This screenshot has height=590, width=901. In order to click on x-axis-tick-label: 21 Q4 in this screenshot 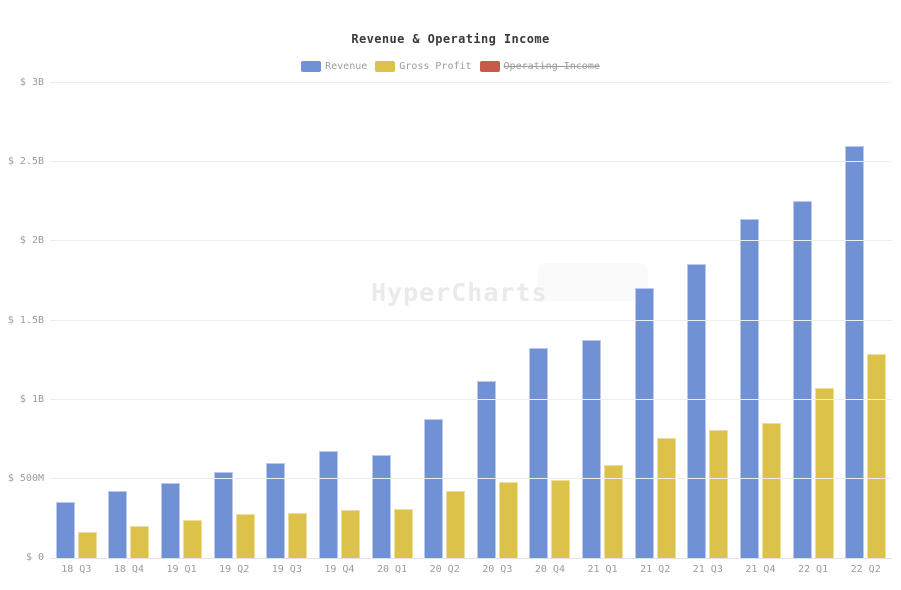, I will do `click(760, 569)`.